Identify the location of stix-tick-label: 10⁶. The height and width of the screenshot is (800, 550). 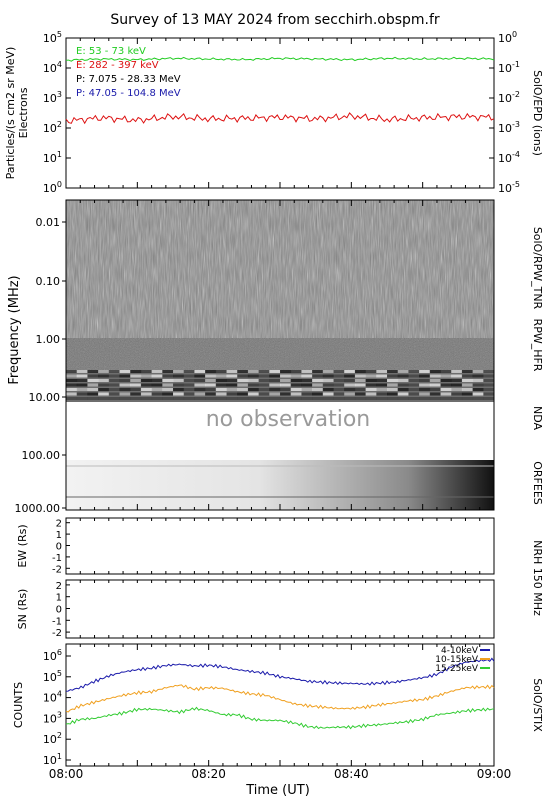
(52, 655).